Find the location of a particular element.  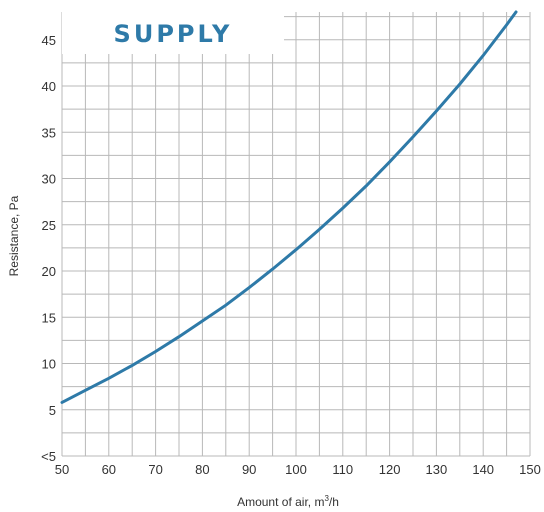

y-tick-label: 20 is located at coordinates (49, 271).